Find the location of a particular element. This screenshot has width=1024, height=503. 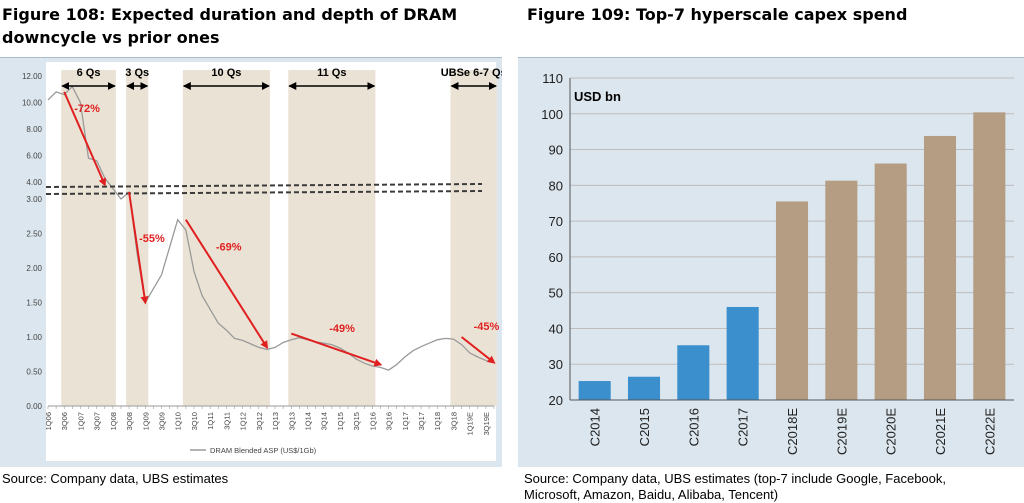

y-unit-label: USD bn is located at coordinates (597, 96).